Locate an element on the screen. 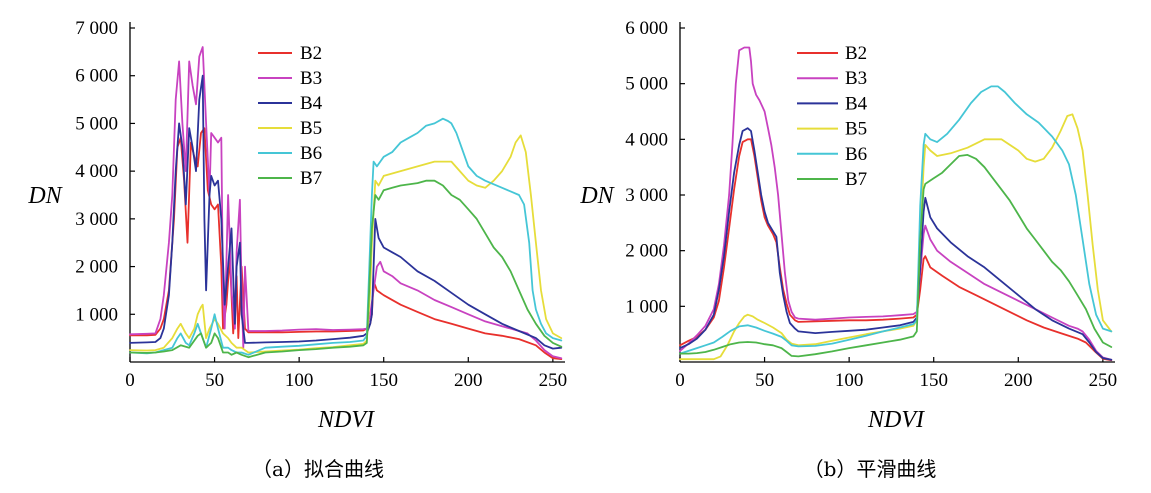 The height and width of the screenshot is (493, 1151). y-tick-label: 7 000 is located at coordinates (96, 28).